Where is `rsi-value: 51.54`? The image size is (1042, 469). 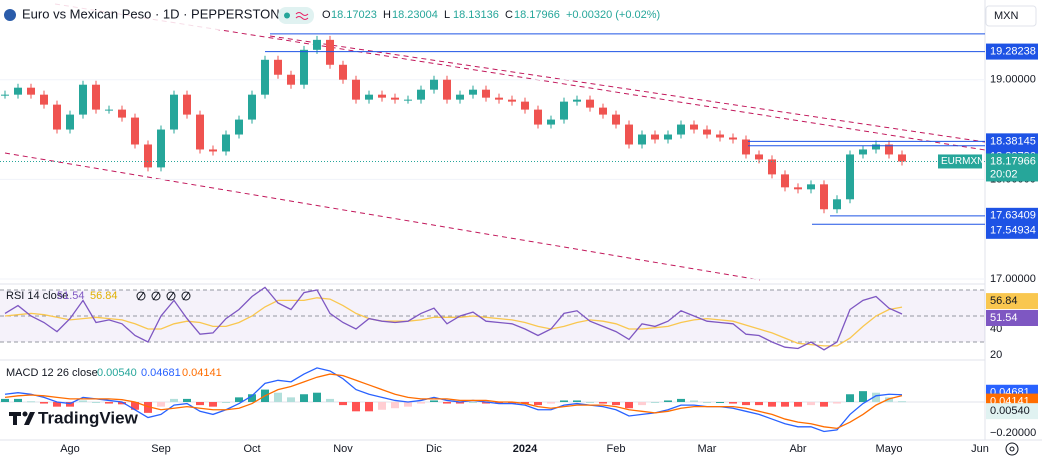 rsi-value: 51.54 is located at coordinates (71, 296).